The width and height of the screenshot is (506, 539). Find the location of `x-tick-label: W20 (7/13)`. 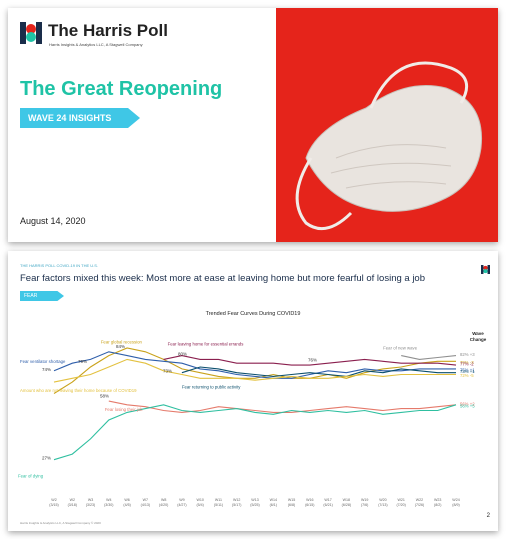

x-tick-label: W20 (7/13) is located at coordinates (382, 502).